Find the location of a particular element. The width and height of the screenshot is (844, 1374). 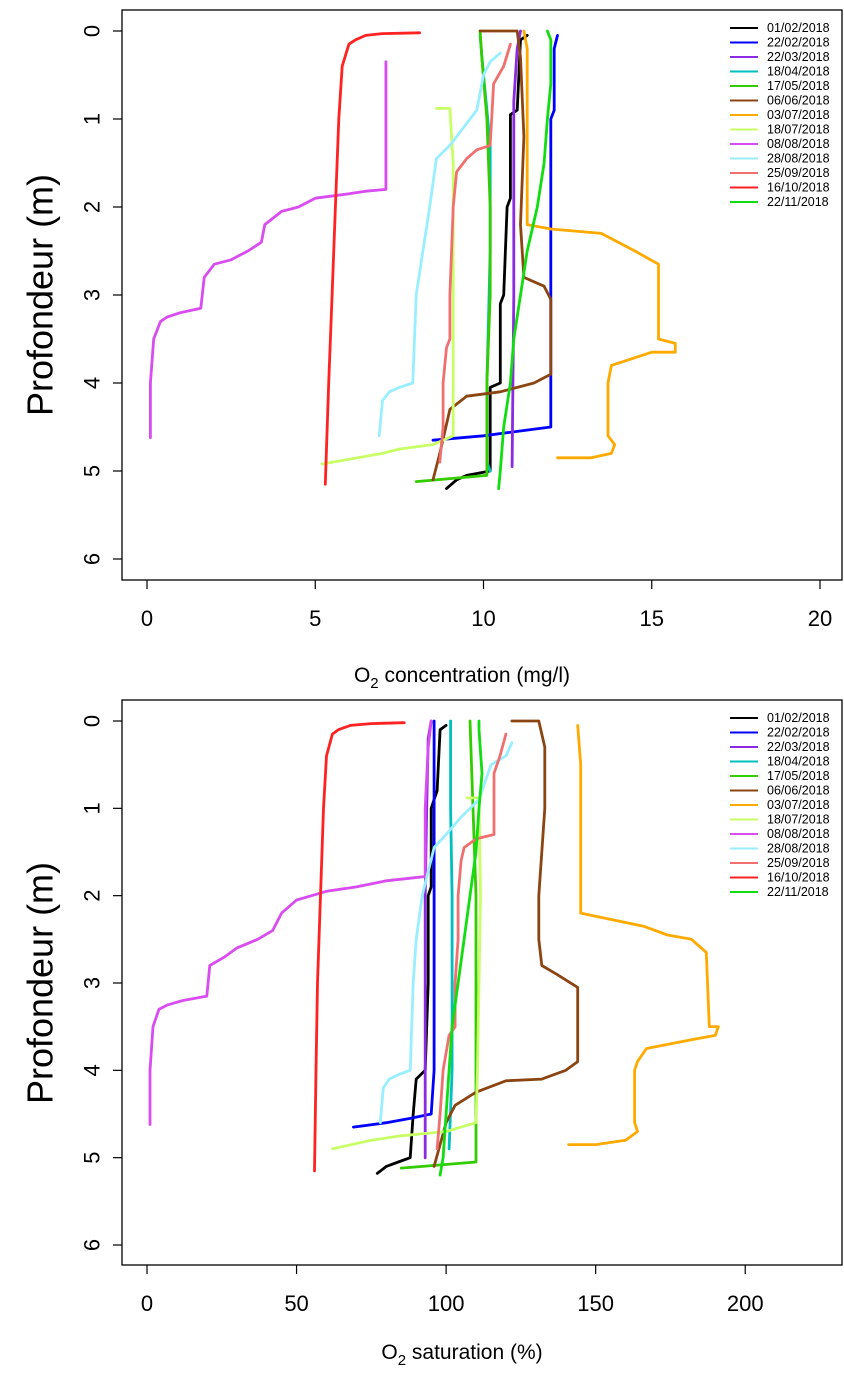

x-tick-label: 100 is located at coordinates (446, 1303).